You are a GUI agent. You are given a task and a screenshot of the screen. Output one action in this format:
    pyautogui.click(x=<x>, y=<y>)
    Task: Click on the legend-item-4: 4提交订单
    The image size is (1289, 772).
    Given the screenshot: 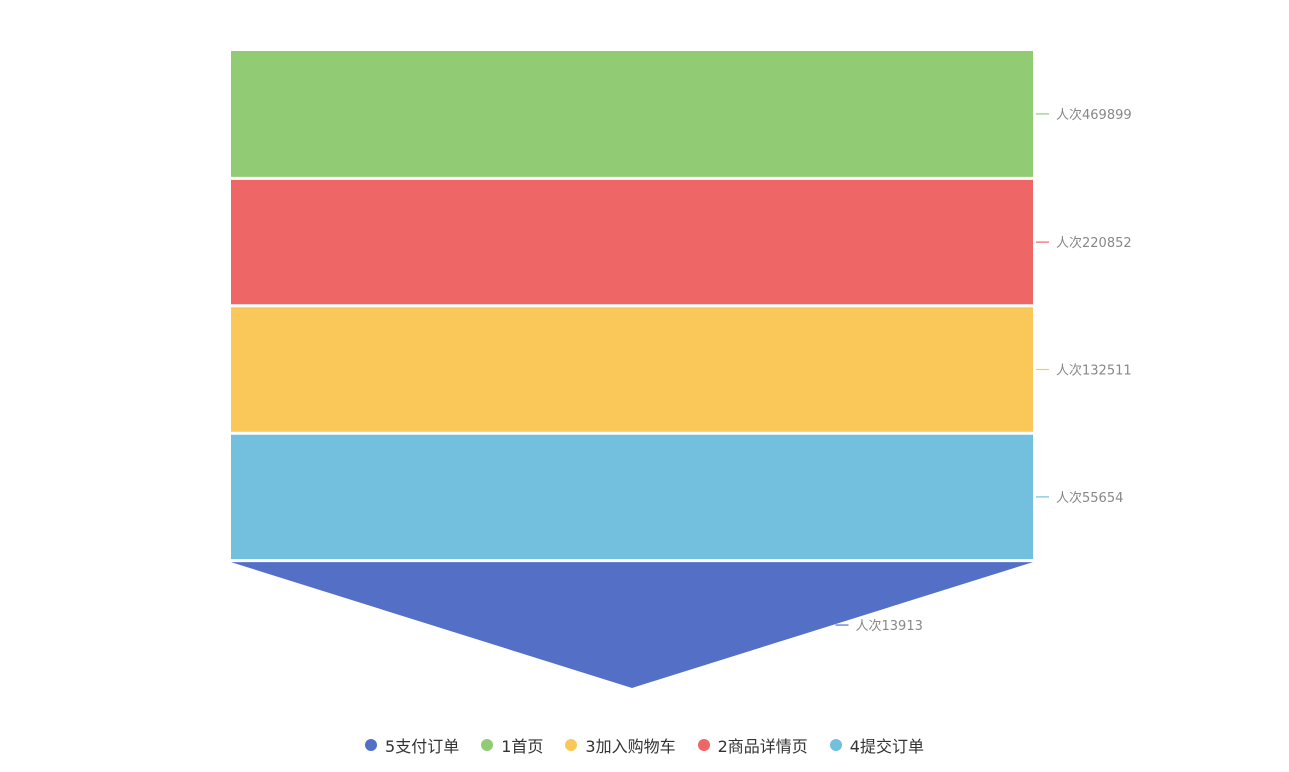 What is the action you would take?
    pyautogui.click(x=876, y=745)
    